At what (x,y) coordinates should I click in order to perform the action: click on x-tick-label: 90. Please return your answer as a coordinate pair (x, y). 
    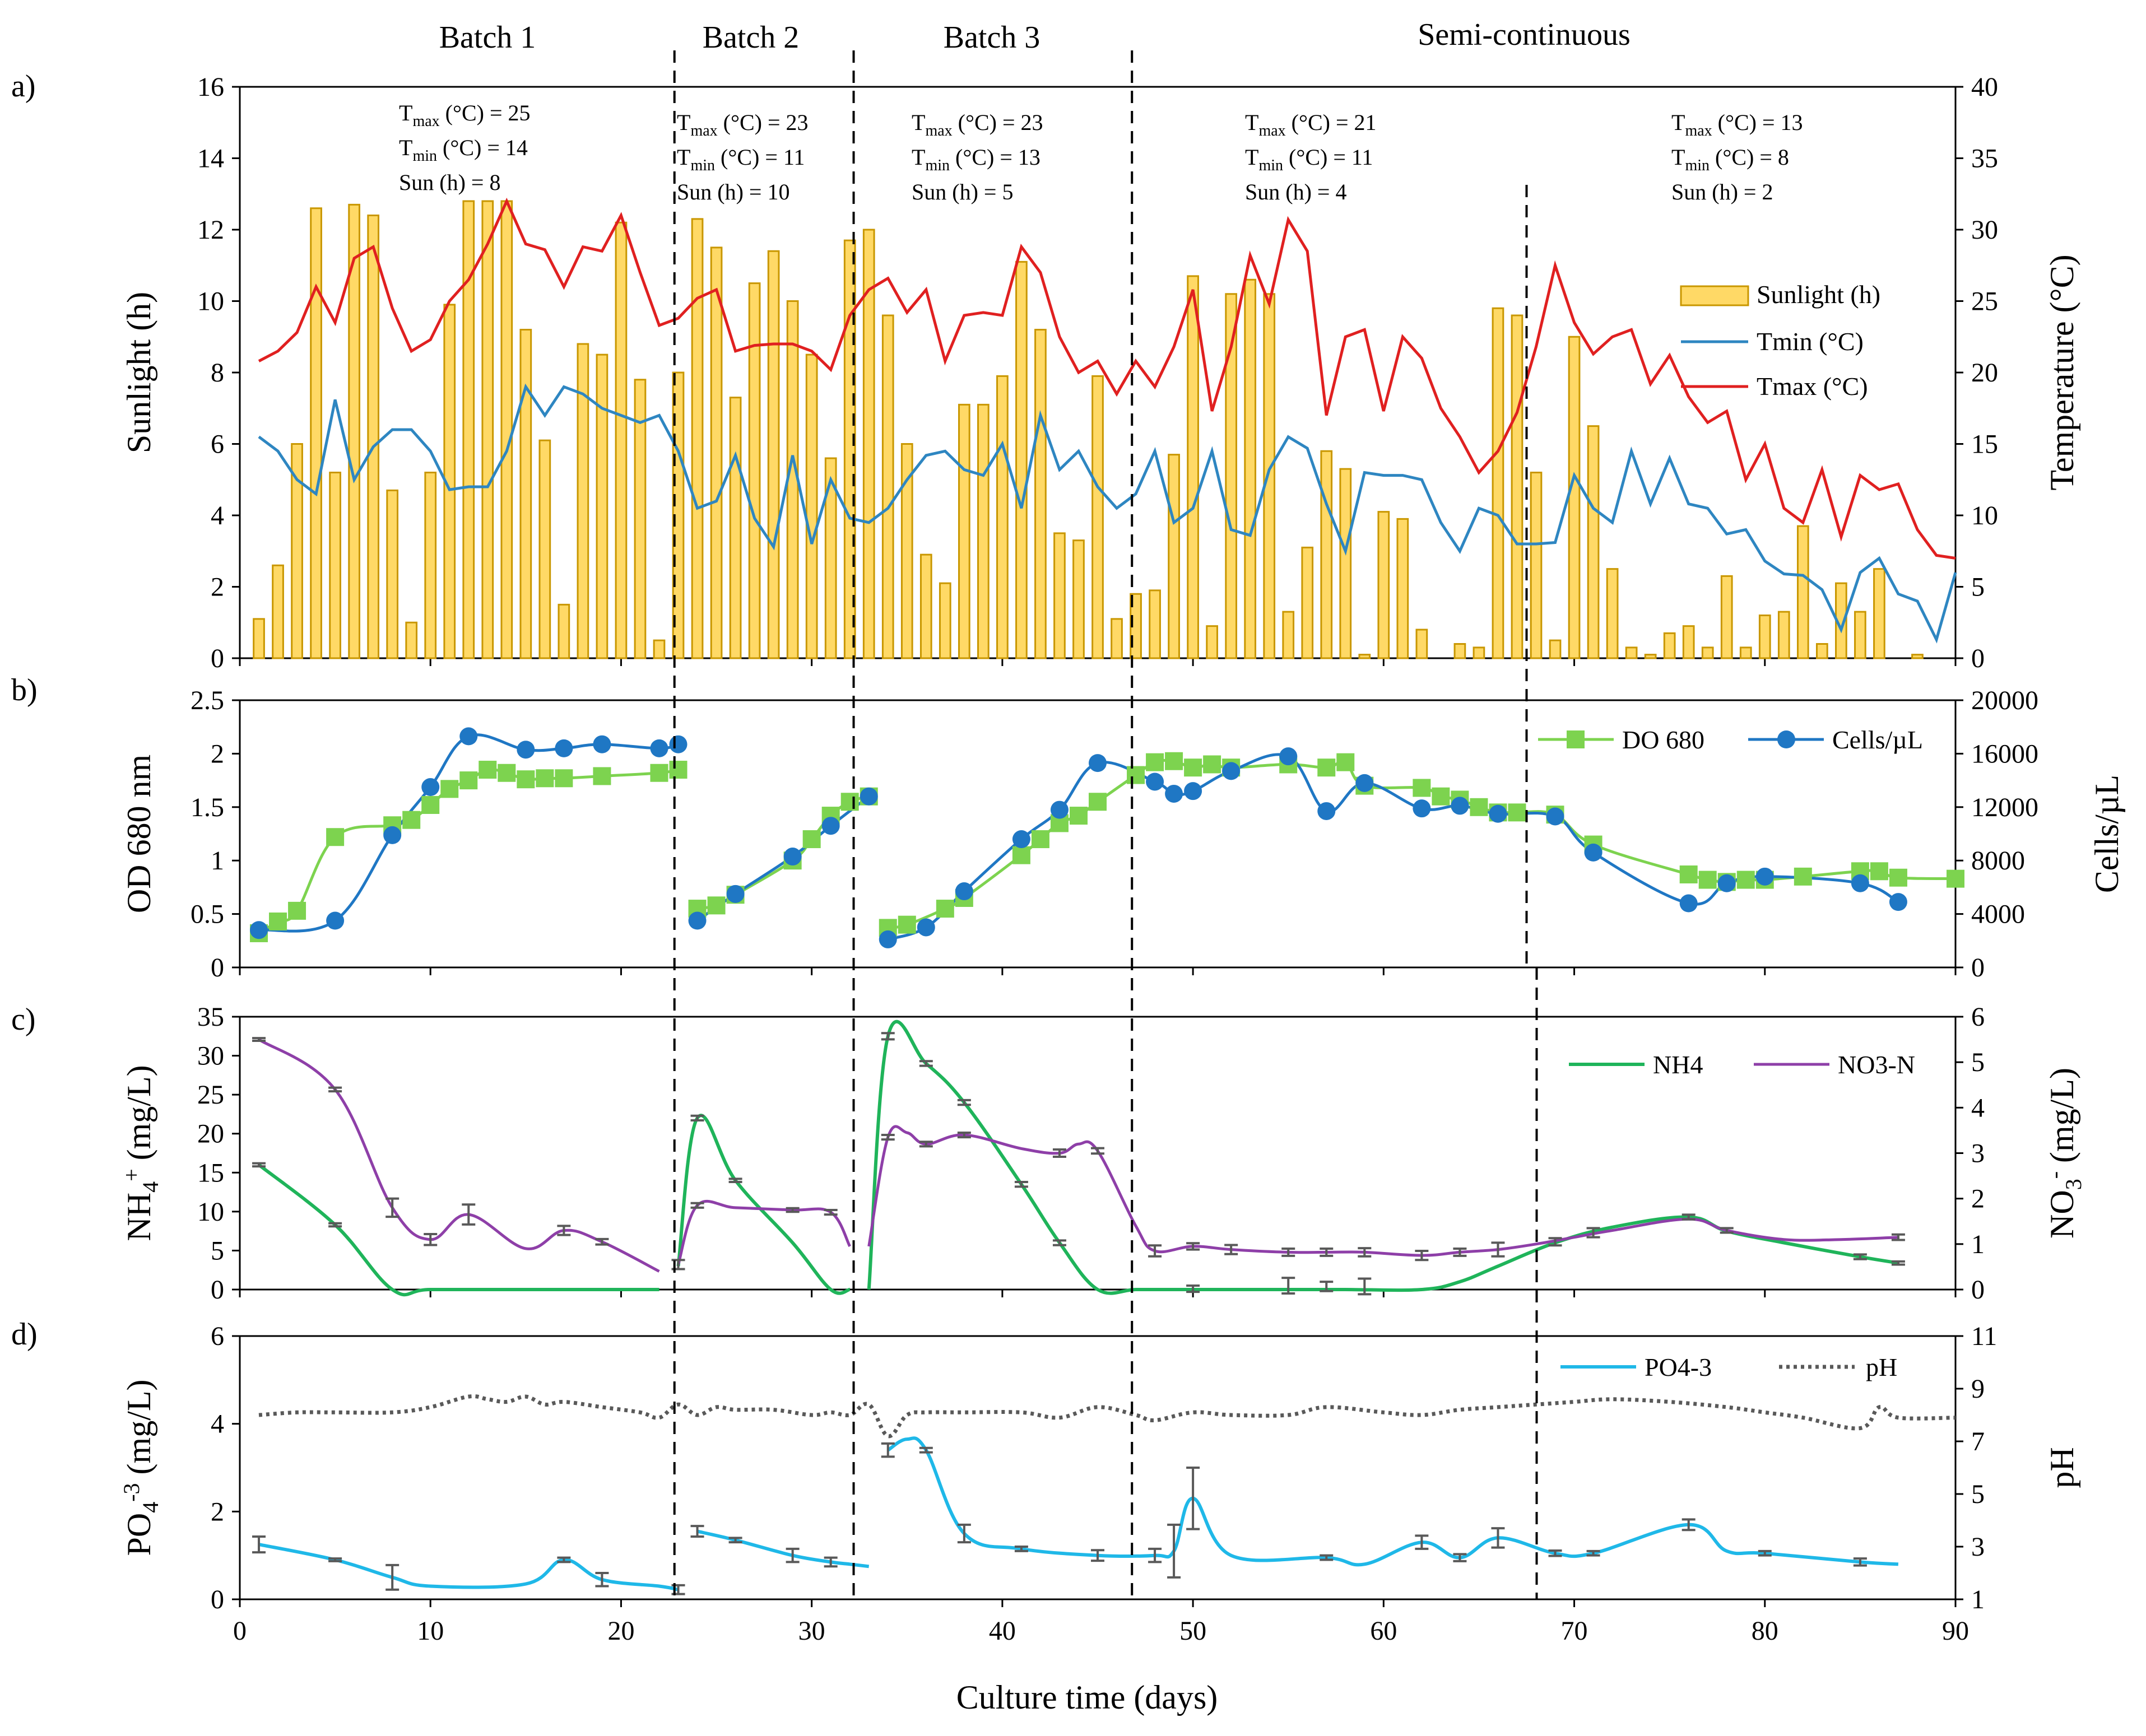
    Looking at the image, I should click on (1955, 1631).